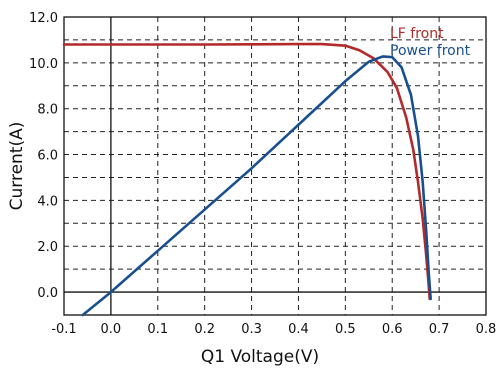  Describe the element at coordinates (251, 329) in the screenshot. I see `x-tick-label-4: 0.3` at that location.